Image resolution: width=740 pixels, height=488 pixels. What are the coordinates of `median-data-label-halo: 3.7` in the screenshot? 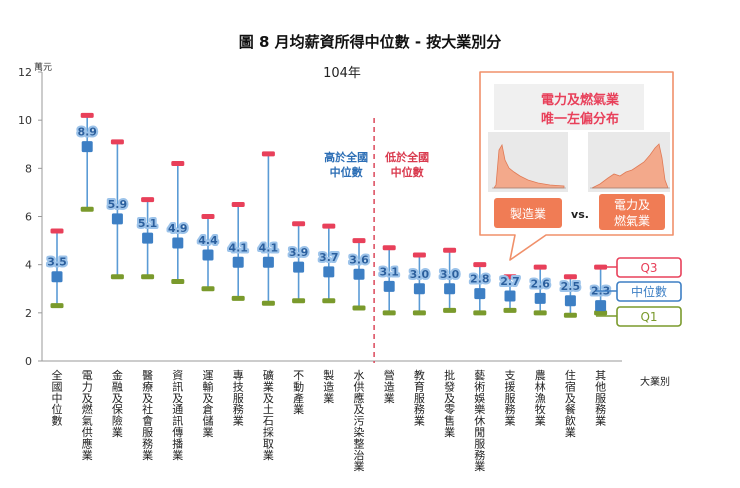 It's located at (329, 257).